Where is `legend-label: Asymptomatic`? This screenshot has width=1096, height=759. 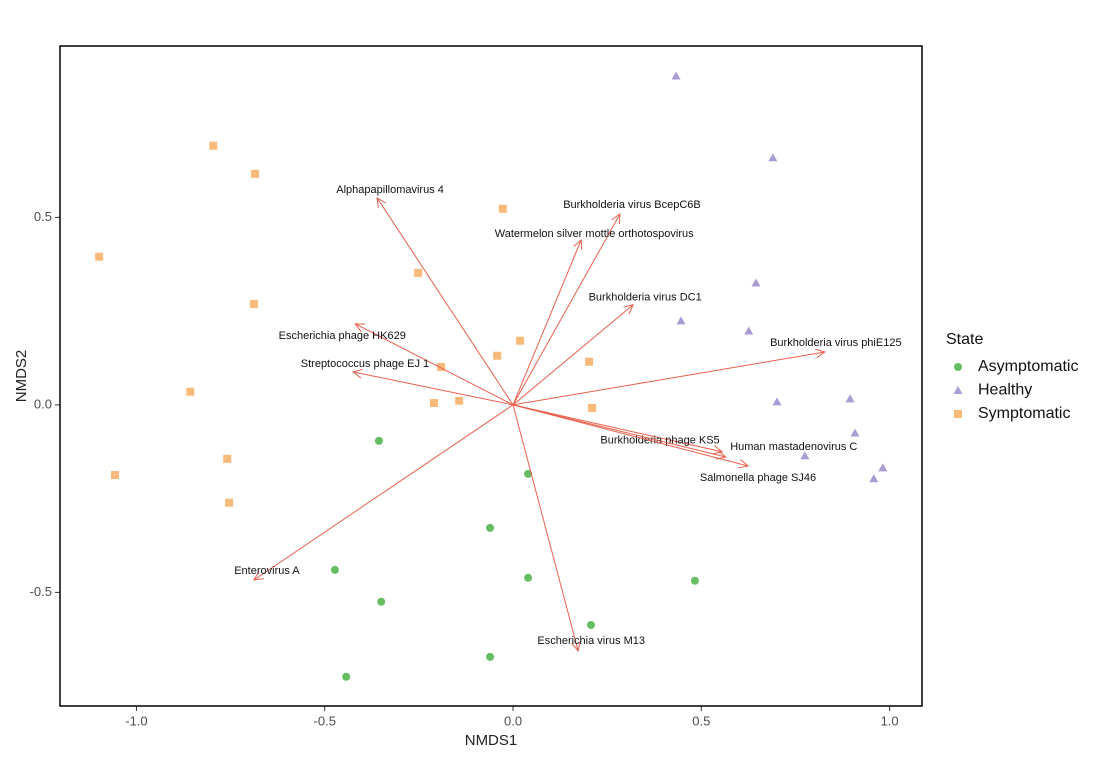
legend-label: Asymptomatic is located at coordinates (1028, 366).